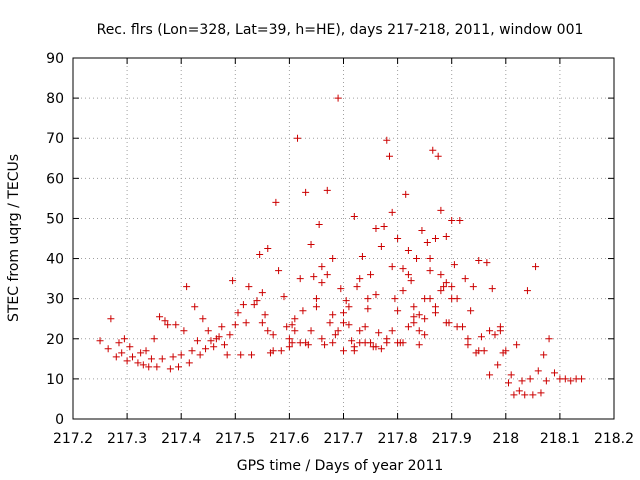  I want to click on x-tick-label: 217.9, so click(452, 439).